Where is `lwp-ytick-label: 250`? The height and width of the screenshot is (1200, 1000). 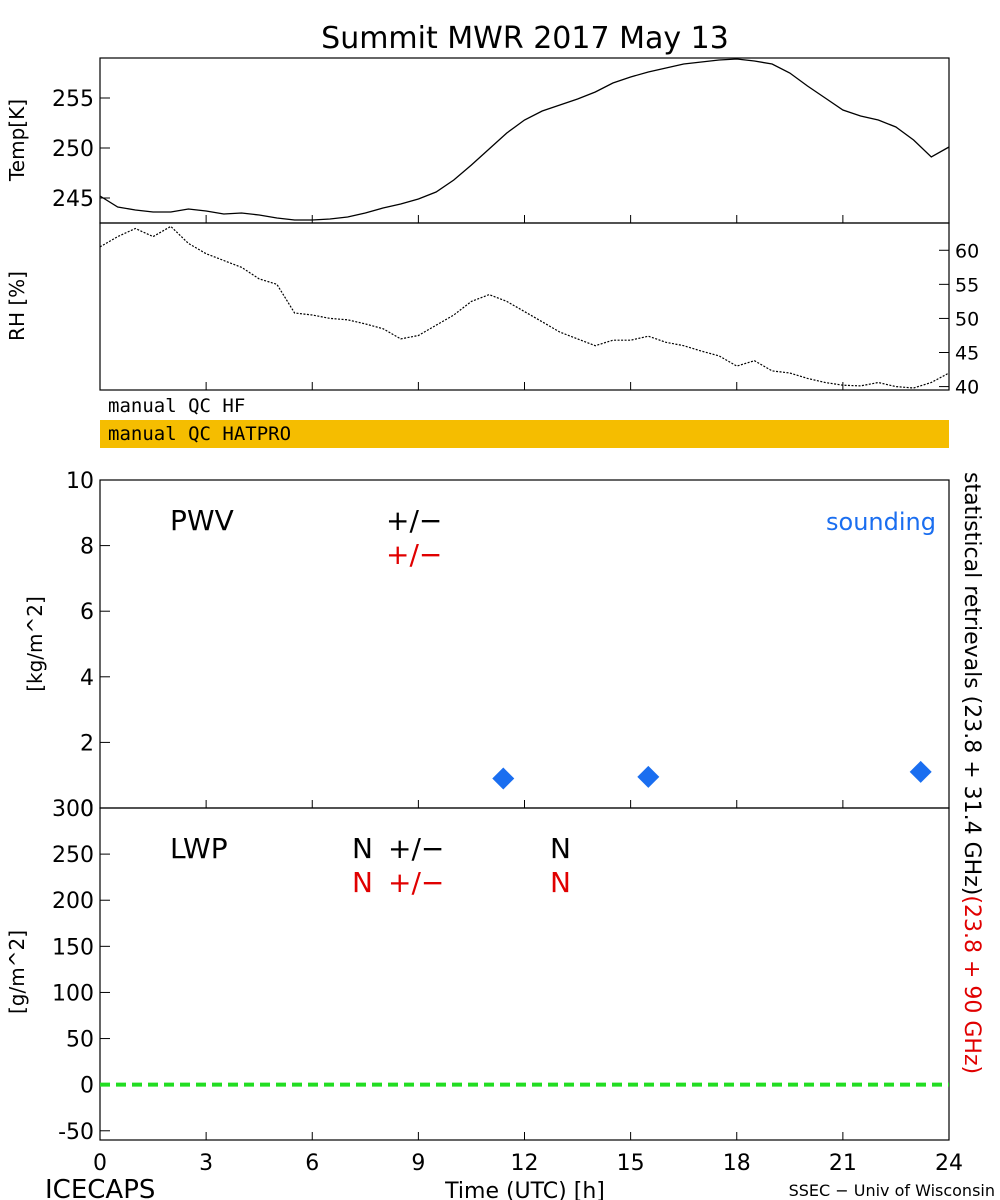 lwp-ytick-label: 250 is located at coordinates (73, 855).